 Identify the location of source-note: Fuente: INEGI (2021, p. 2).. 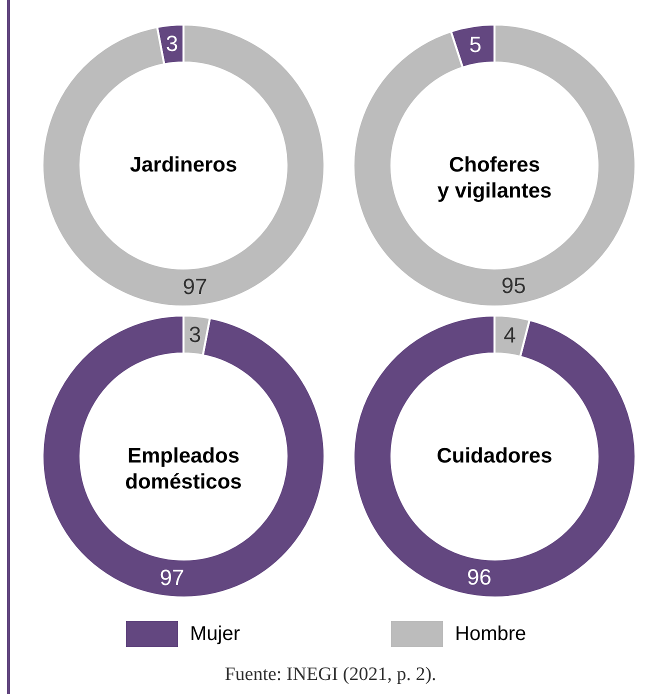
(331, 675).